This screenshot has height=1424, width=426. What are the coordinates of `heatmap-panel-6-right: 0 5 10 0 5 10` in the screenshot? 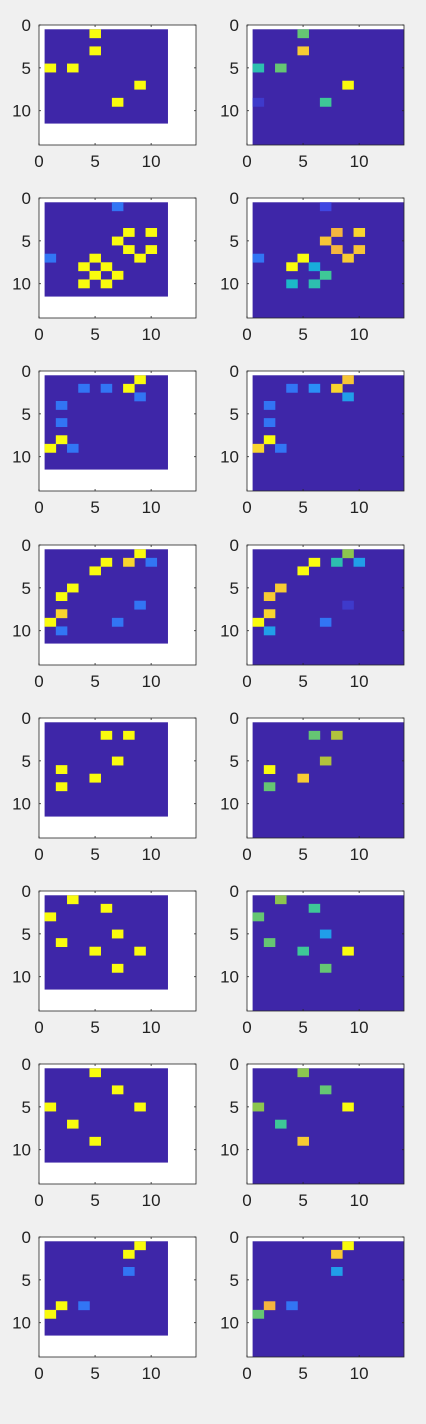 It's located at (312, 959).